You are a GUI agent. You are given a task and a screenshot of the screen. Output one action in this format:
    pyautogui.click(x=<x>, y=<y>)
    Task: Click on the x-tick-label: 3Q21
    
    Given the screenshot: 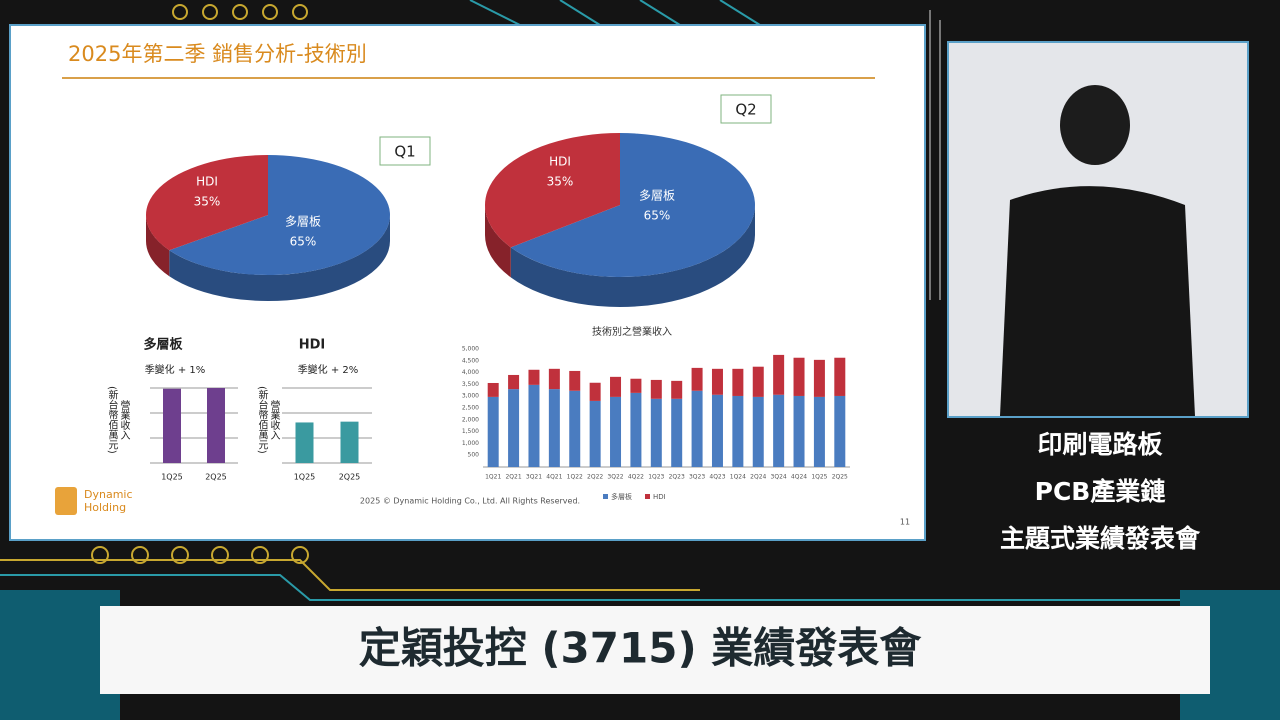 What is the action you would take?
    pyautogui.click(x=534, y=477)
    